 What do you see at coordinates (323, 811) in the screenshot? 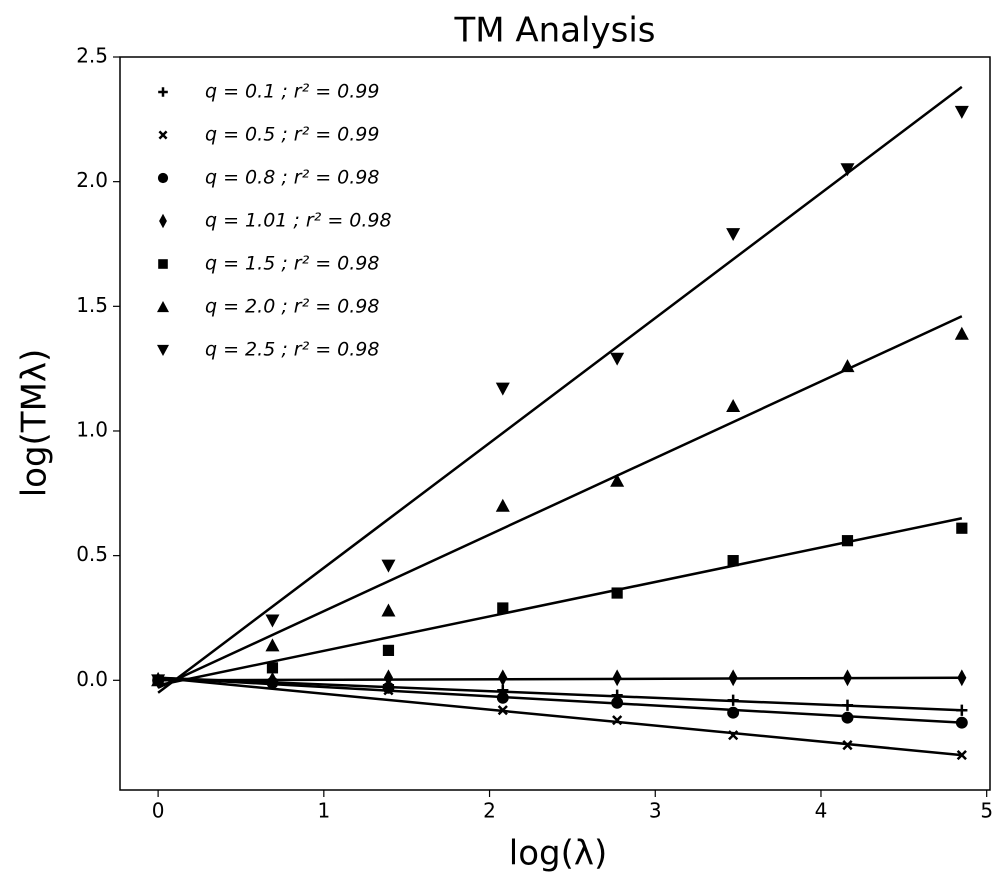
I see `x-tick-label: 1` at bounding box center [323, 811].